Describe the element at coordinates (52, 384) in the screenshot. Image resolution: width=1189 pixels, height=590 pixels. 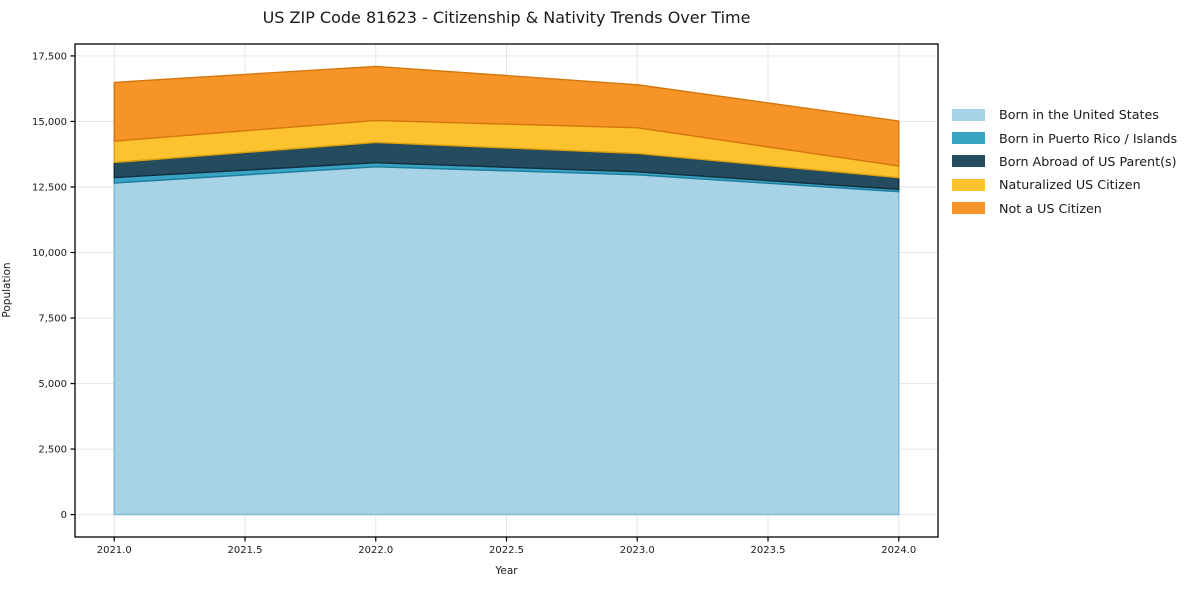
I see `svg-text: 5,000` at that location.